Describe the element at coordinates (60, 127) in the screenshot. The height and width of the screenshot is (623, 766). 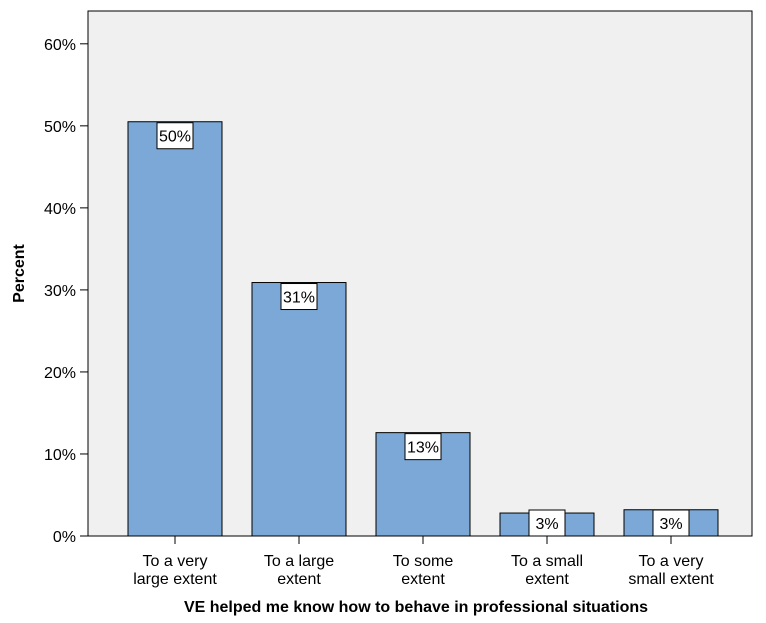
I see `y-tick-label-5: 50%` at that location.